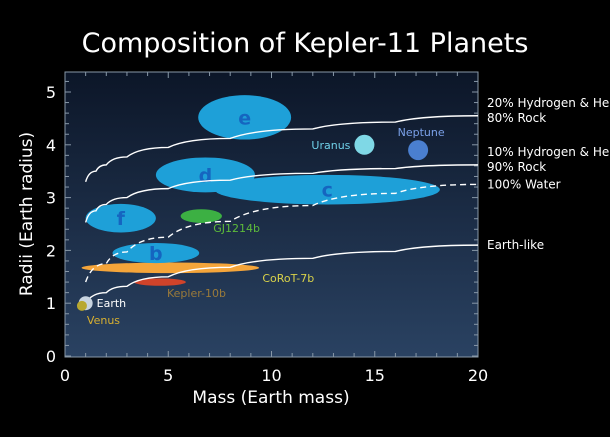 This screenshot has width=610, height=437. I want to click on curve-label: 100% Water, so click(524, 184).